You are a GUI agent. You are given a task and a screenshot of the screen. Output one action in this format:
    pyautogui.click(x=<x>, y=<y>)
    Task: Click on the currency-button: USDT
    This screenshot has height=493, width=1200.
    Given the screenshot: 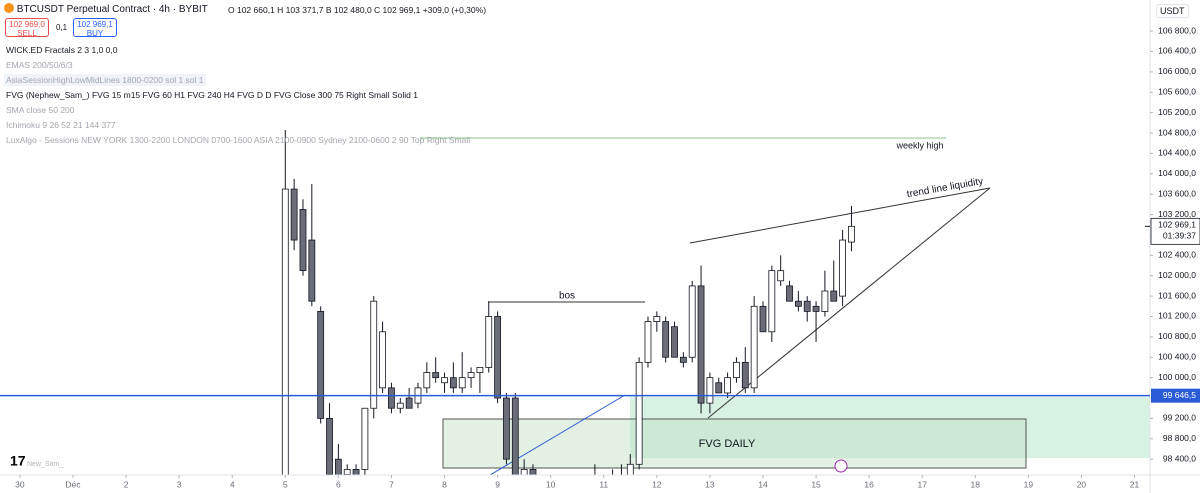 What is the action you would take?
    pyautogui.click(x=1172, y=11)
    